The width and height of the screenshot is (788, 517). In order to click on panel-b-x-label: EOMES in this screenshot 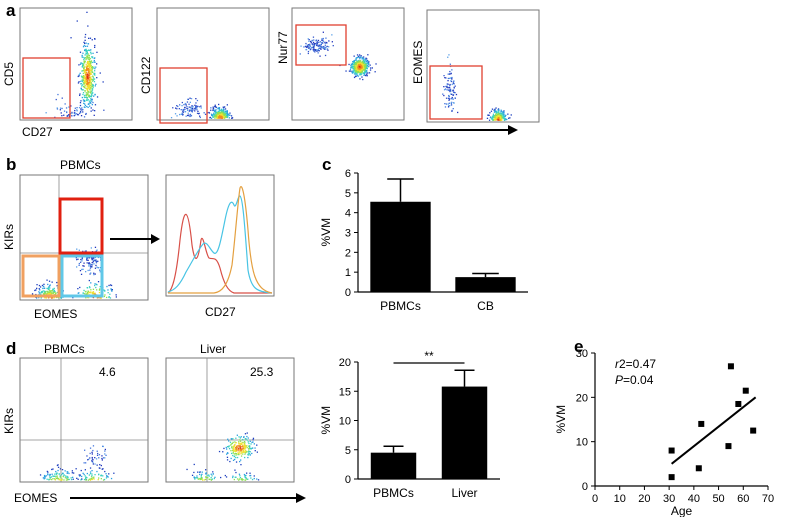, I will do `click(55, 314)`.